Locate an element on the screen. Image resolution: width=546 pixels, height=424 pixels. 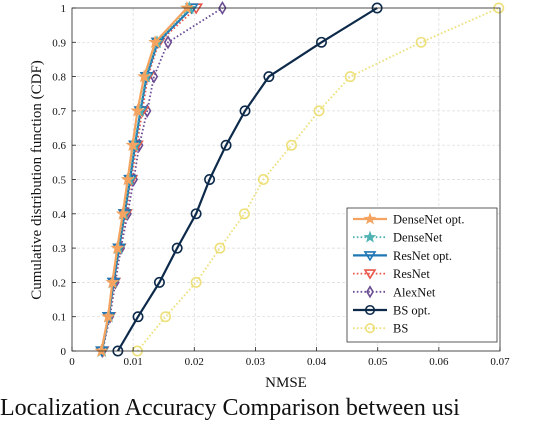
x-tick-label: 0.07 is located at coordinates (500, 362).